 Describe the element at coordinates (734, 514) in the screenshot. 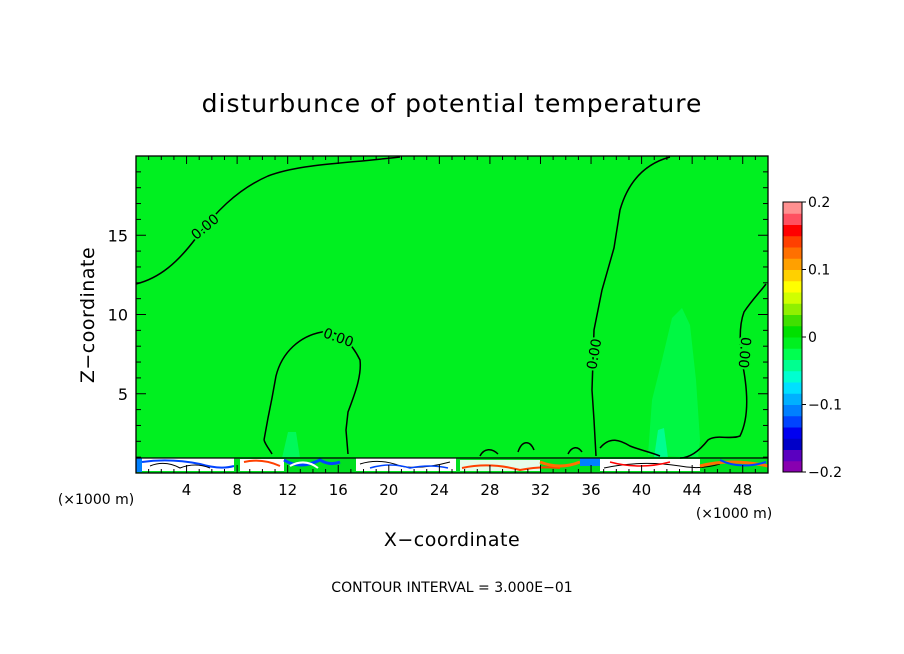

I see `x-unit-right: (×1000 m)` at that location.